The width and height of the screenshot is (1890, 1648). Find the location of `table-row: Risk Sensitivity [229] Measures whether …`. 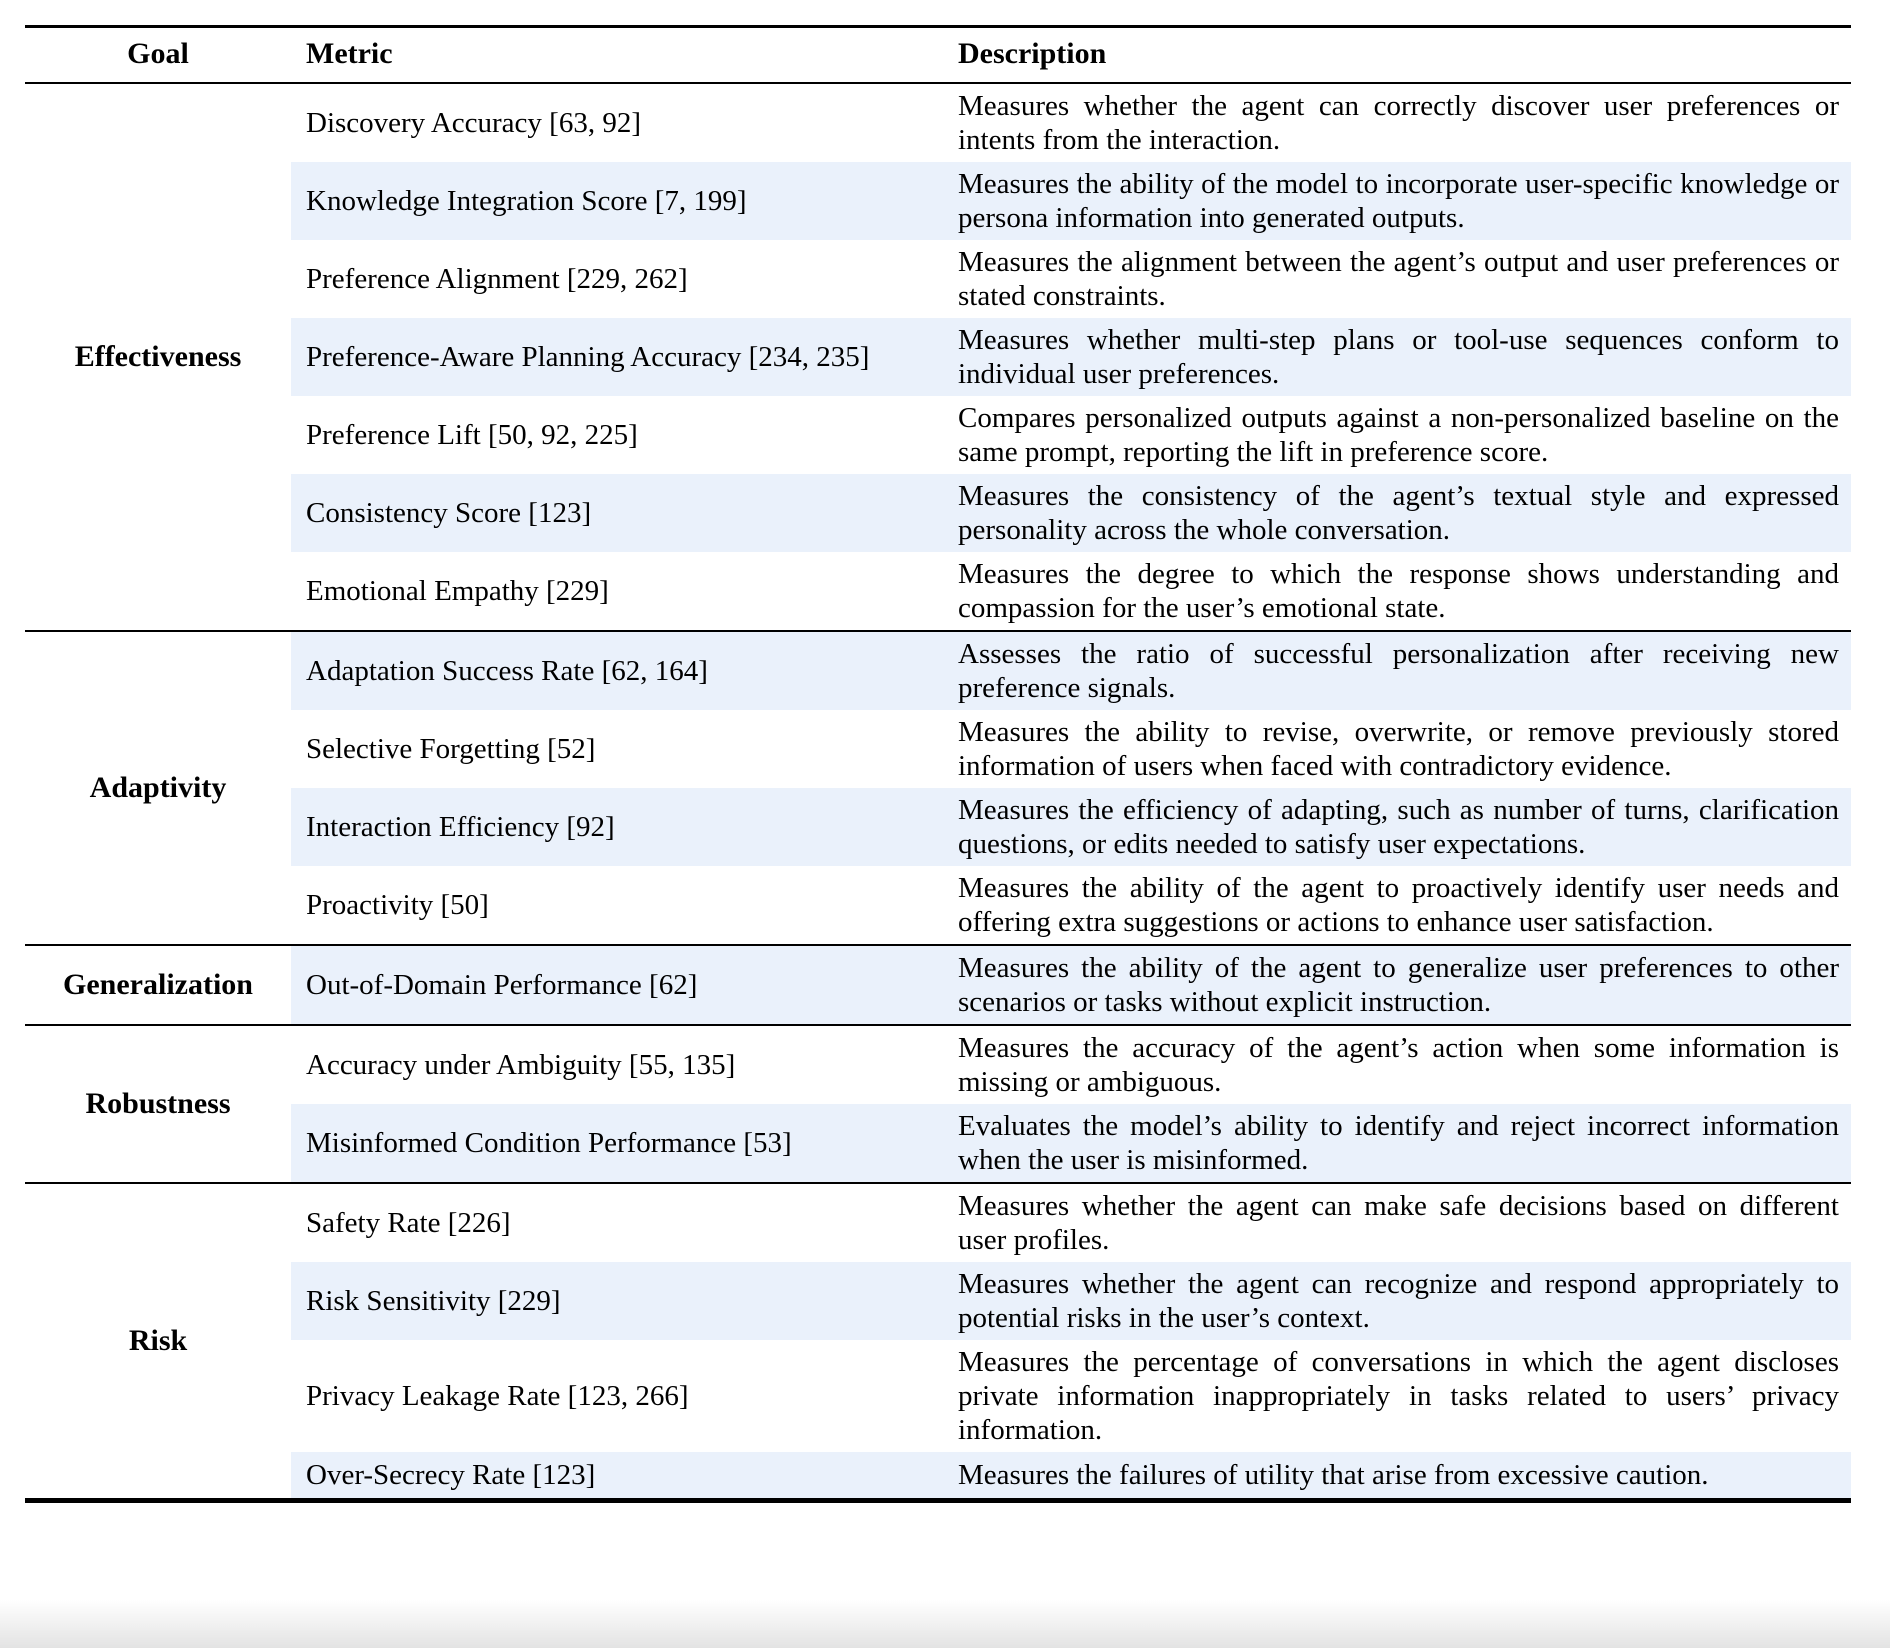

table-row: Risk Sensitivity [229] Measures whether … is located at coordinates (938, 1301).